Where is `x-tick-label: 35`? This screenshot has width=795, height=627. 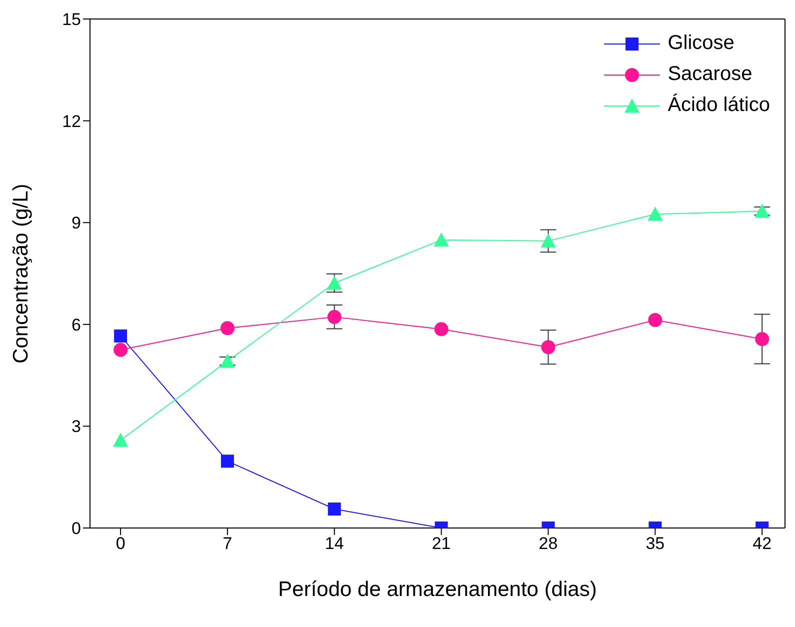
x-tick-label: 35 is located at coordinates (655, 544).